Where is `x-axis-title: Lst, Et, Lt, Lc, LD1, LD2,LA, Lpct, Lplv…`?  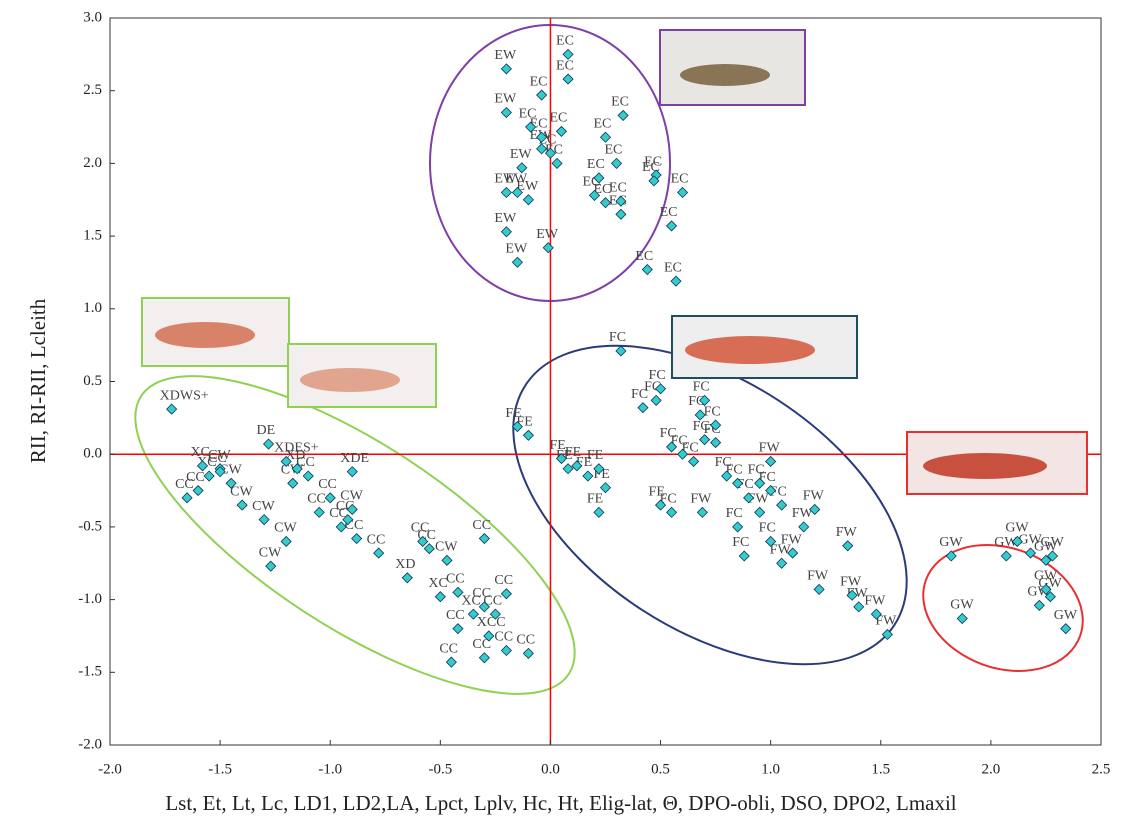 x-axis-title: Lst, Et, Lt, Lc, LD1, LD2,LA, Lpct, Lplv… is located at coordinates (560, 803).